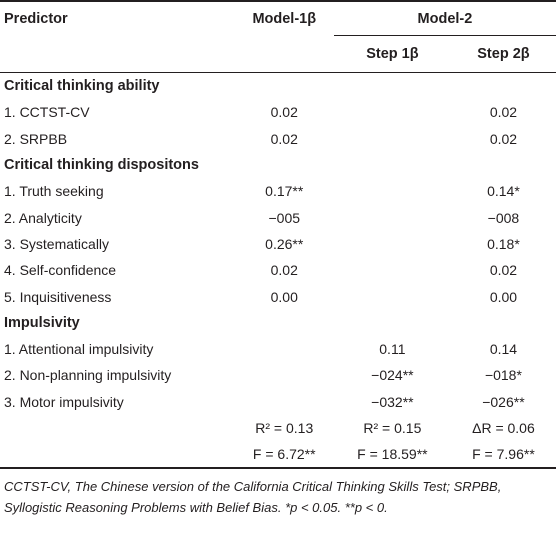 The image size is (556, 541). Describe the element at coordinates (82, 86) in the screenshot. I see `section-title: Critical thinking ability` at that location.